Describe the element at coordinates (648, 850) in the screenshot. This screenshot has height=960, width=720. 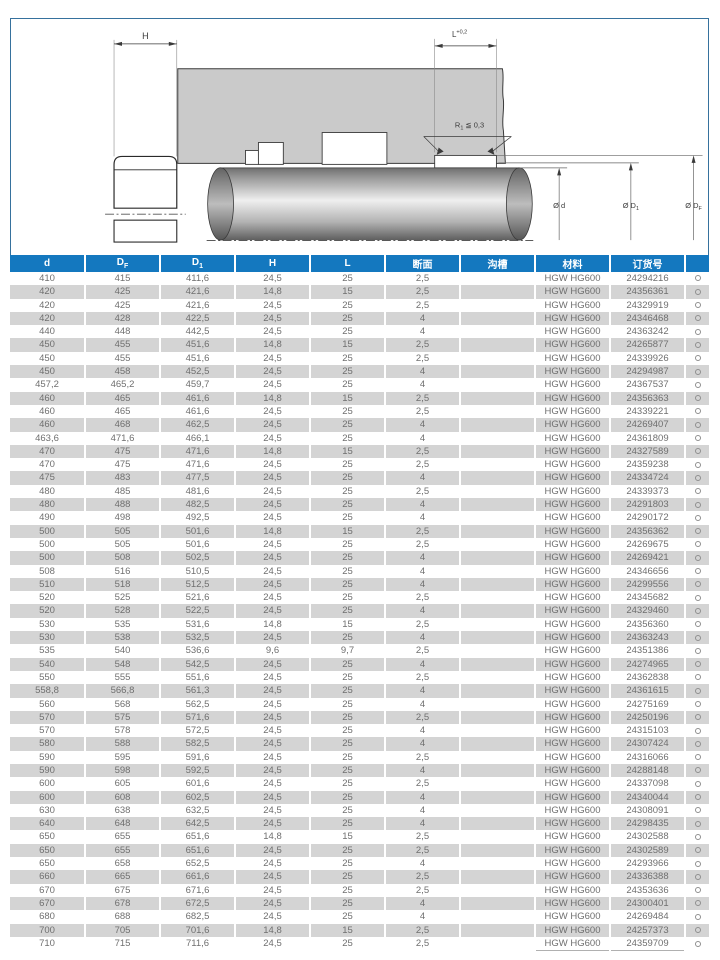
I see `cell-order-no: 24302589` at that location.